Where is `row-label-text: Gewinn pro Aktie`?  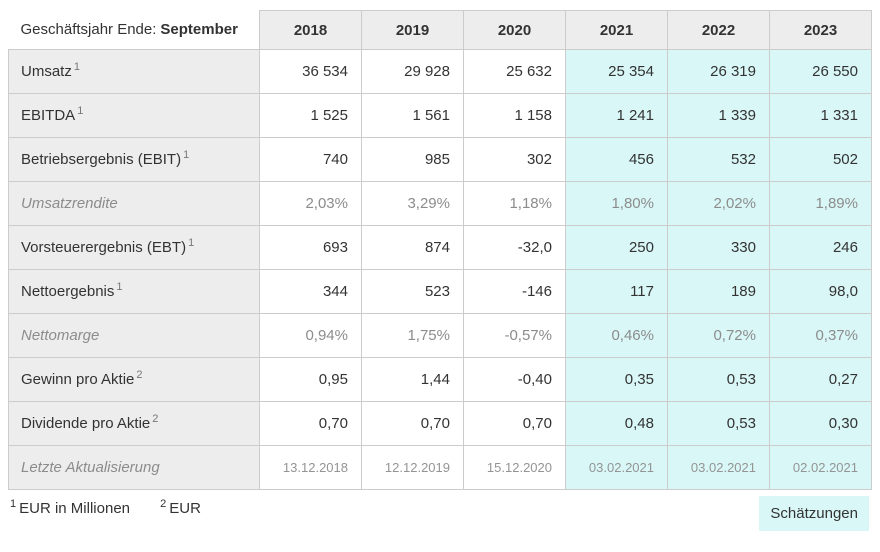
row-label-text: Gewinn pro Aktie is located at coordinates (78, 379).